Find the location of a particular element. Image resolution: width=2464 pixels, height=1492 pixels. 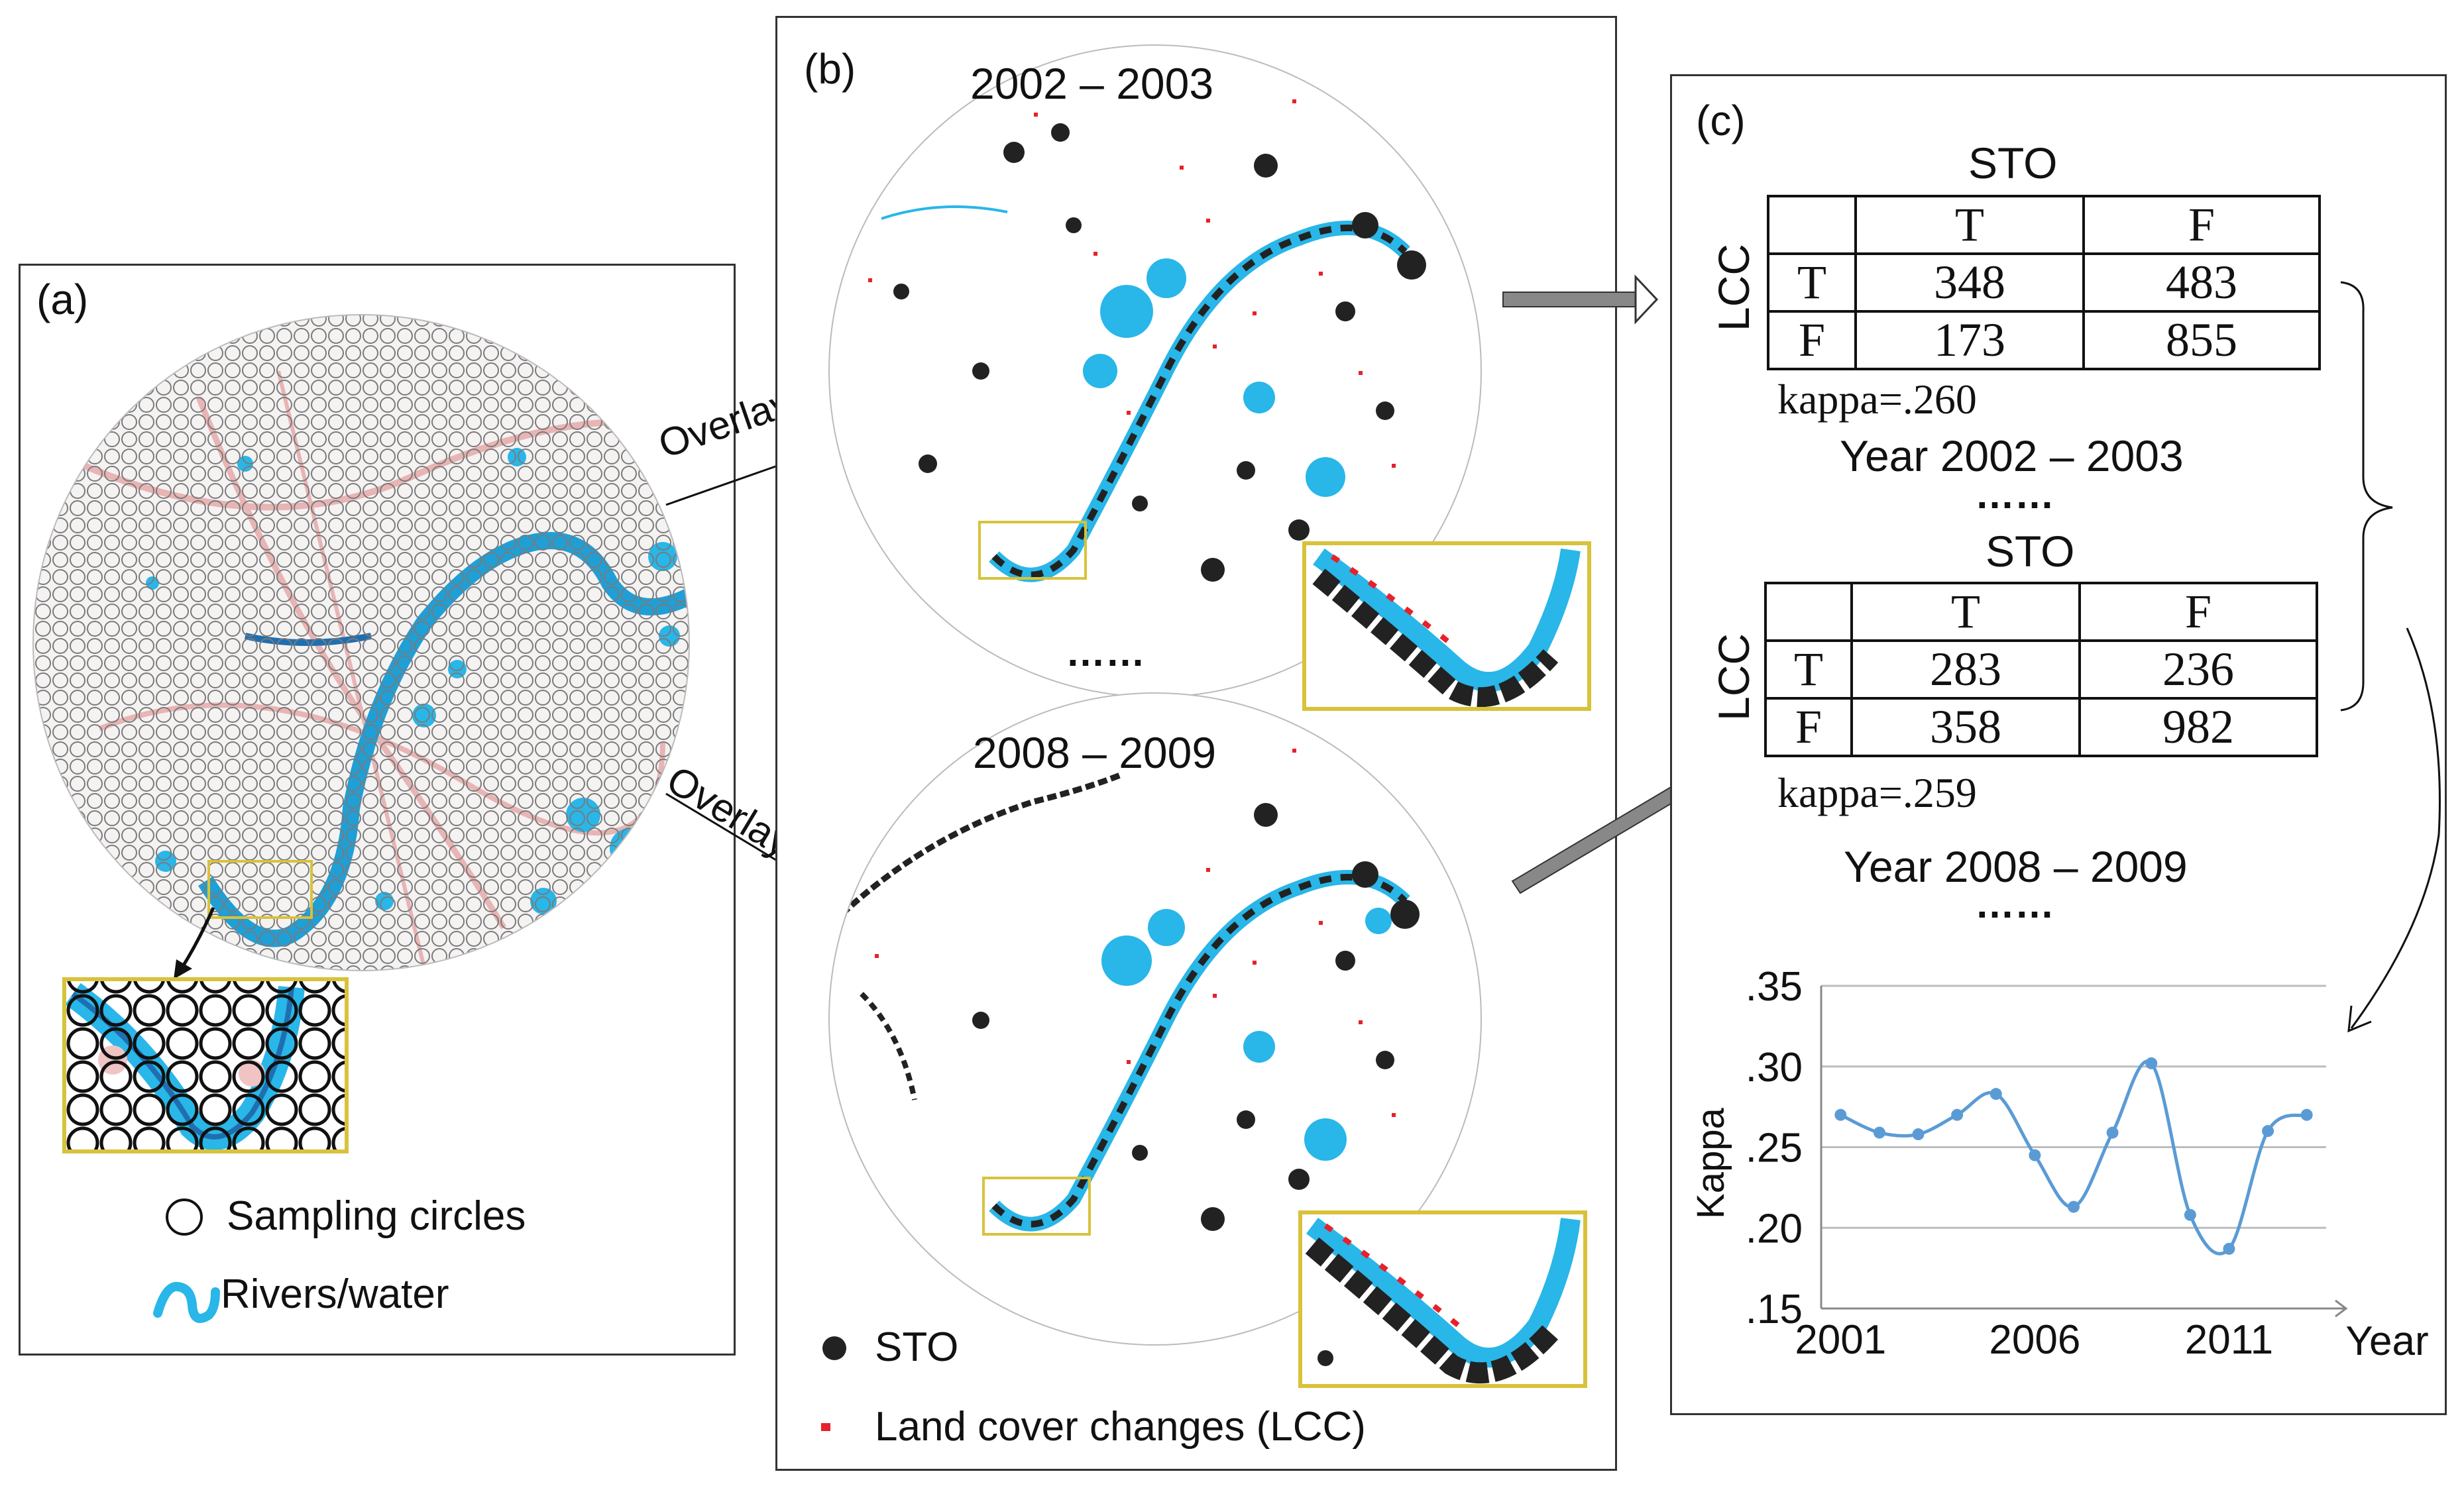

x-axis-label: Year is located at coordinates (2387, 1341).